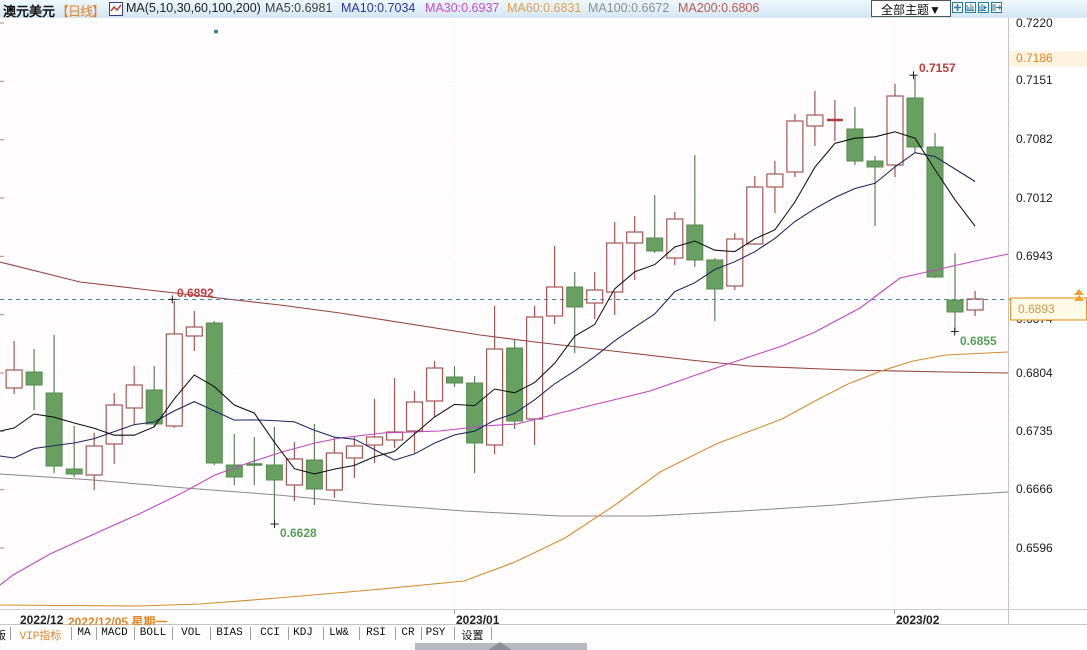  Describe the element at coordinates (978, 341) in the screenshot. I see `svg-text: 0.6855` at that location.